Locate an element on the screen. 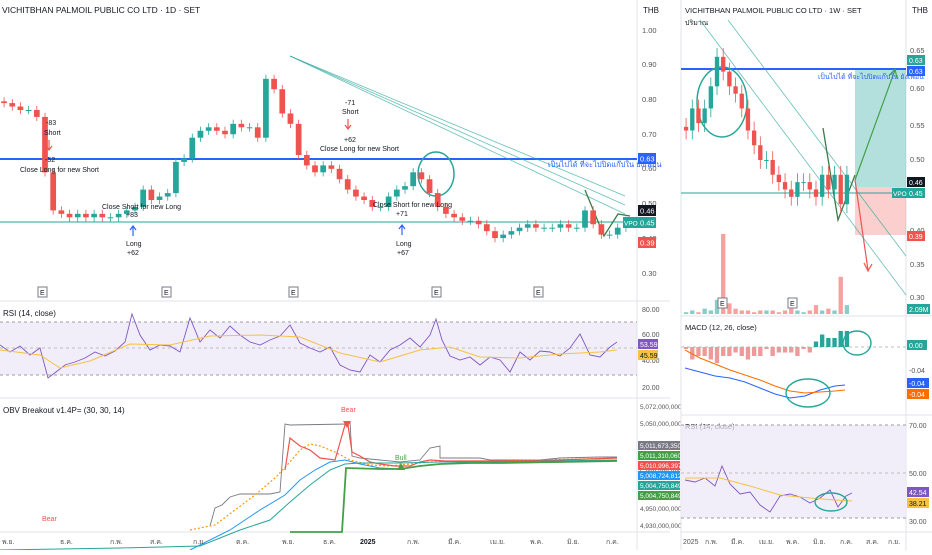  price-badge: 0.45 is located at coordinates (916, 194).